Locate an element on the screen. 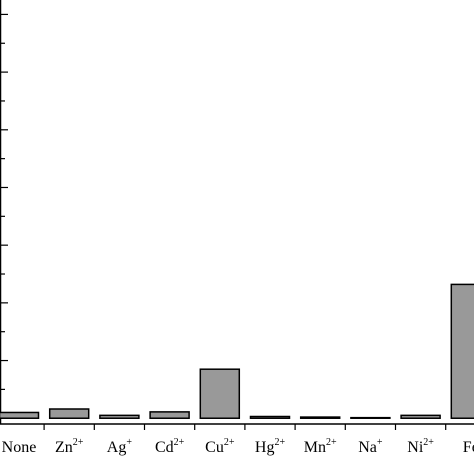 The height and width of the screenshot is (474, 474). bar-na is located at coordinates (370, 417).